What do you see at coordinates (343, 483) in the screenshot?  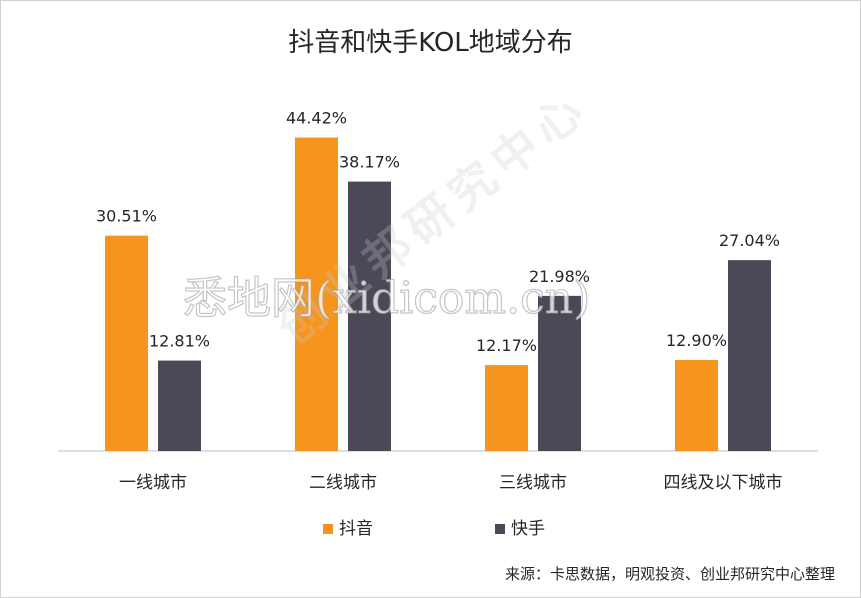 I see `category-label: 二线城市` at bounding box center [343, 483].